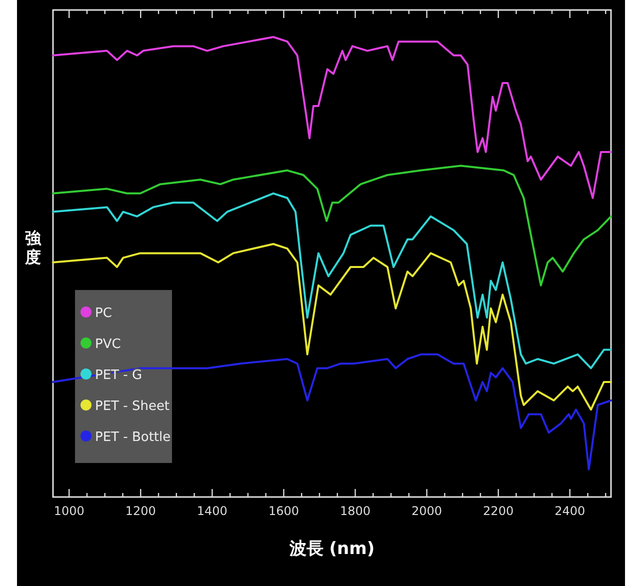 This screenshot has height=586, width=631. I want to click on x-tick-label: 1200, so click(140, 511).